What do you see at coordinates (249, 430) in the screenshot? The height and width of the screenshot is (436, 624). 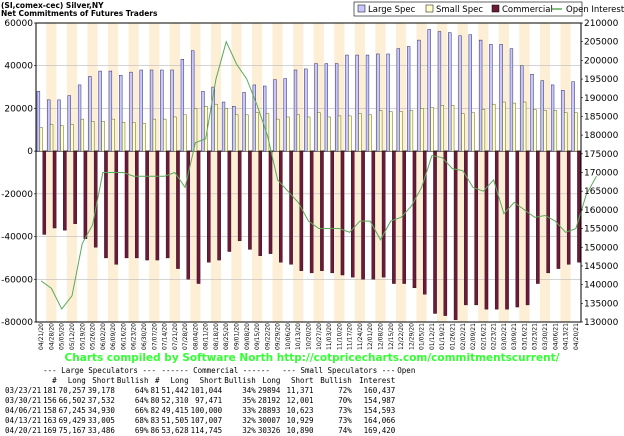 I see `table-cell-c-bull: 32%` at bounding box center [249, 430].